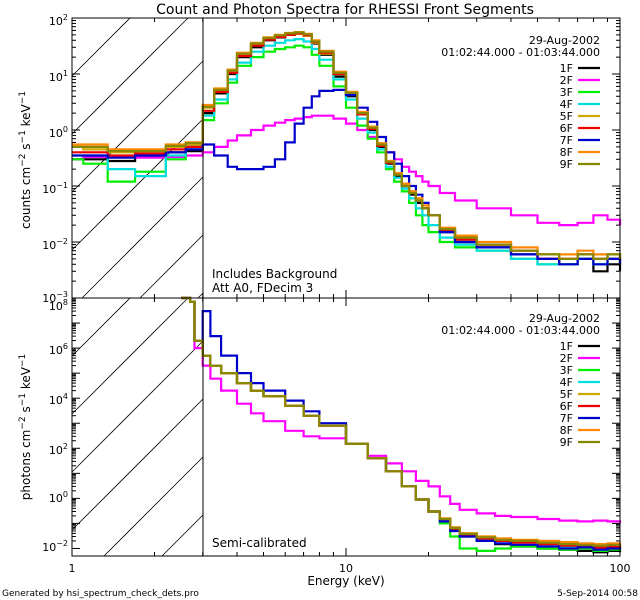  What do you see at coordinates (274, 274) in the screenshot?
I see `count-annotation-background: Includes Background` at bounding box center [274, 274].